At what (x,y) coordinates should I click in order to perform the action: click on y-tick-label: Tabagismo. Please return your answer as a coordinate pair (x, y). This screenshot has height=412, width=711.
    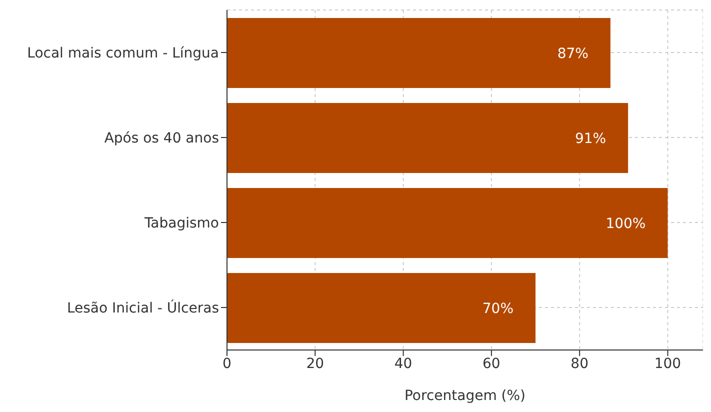
    Looking at the image, I should click on (181, 223).